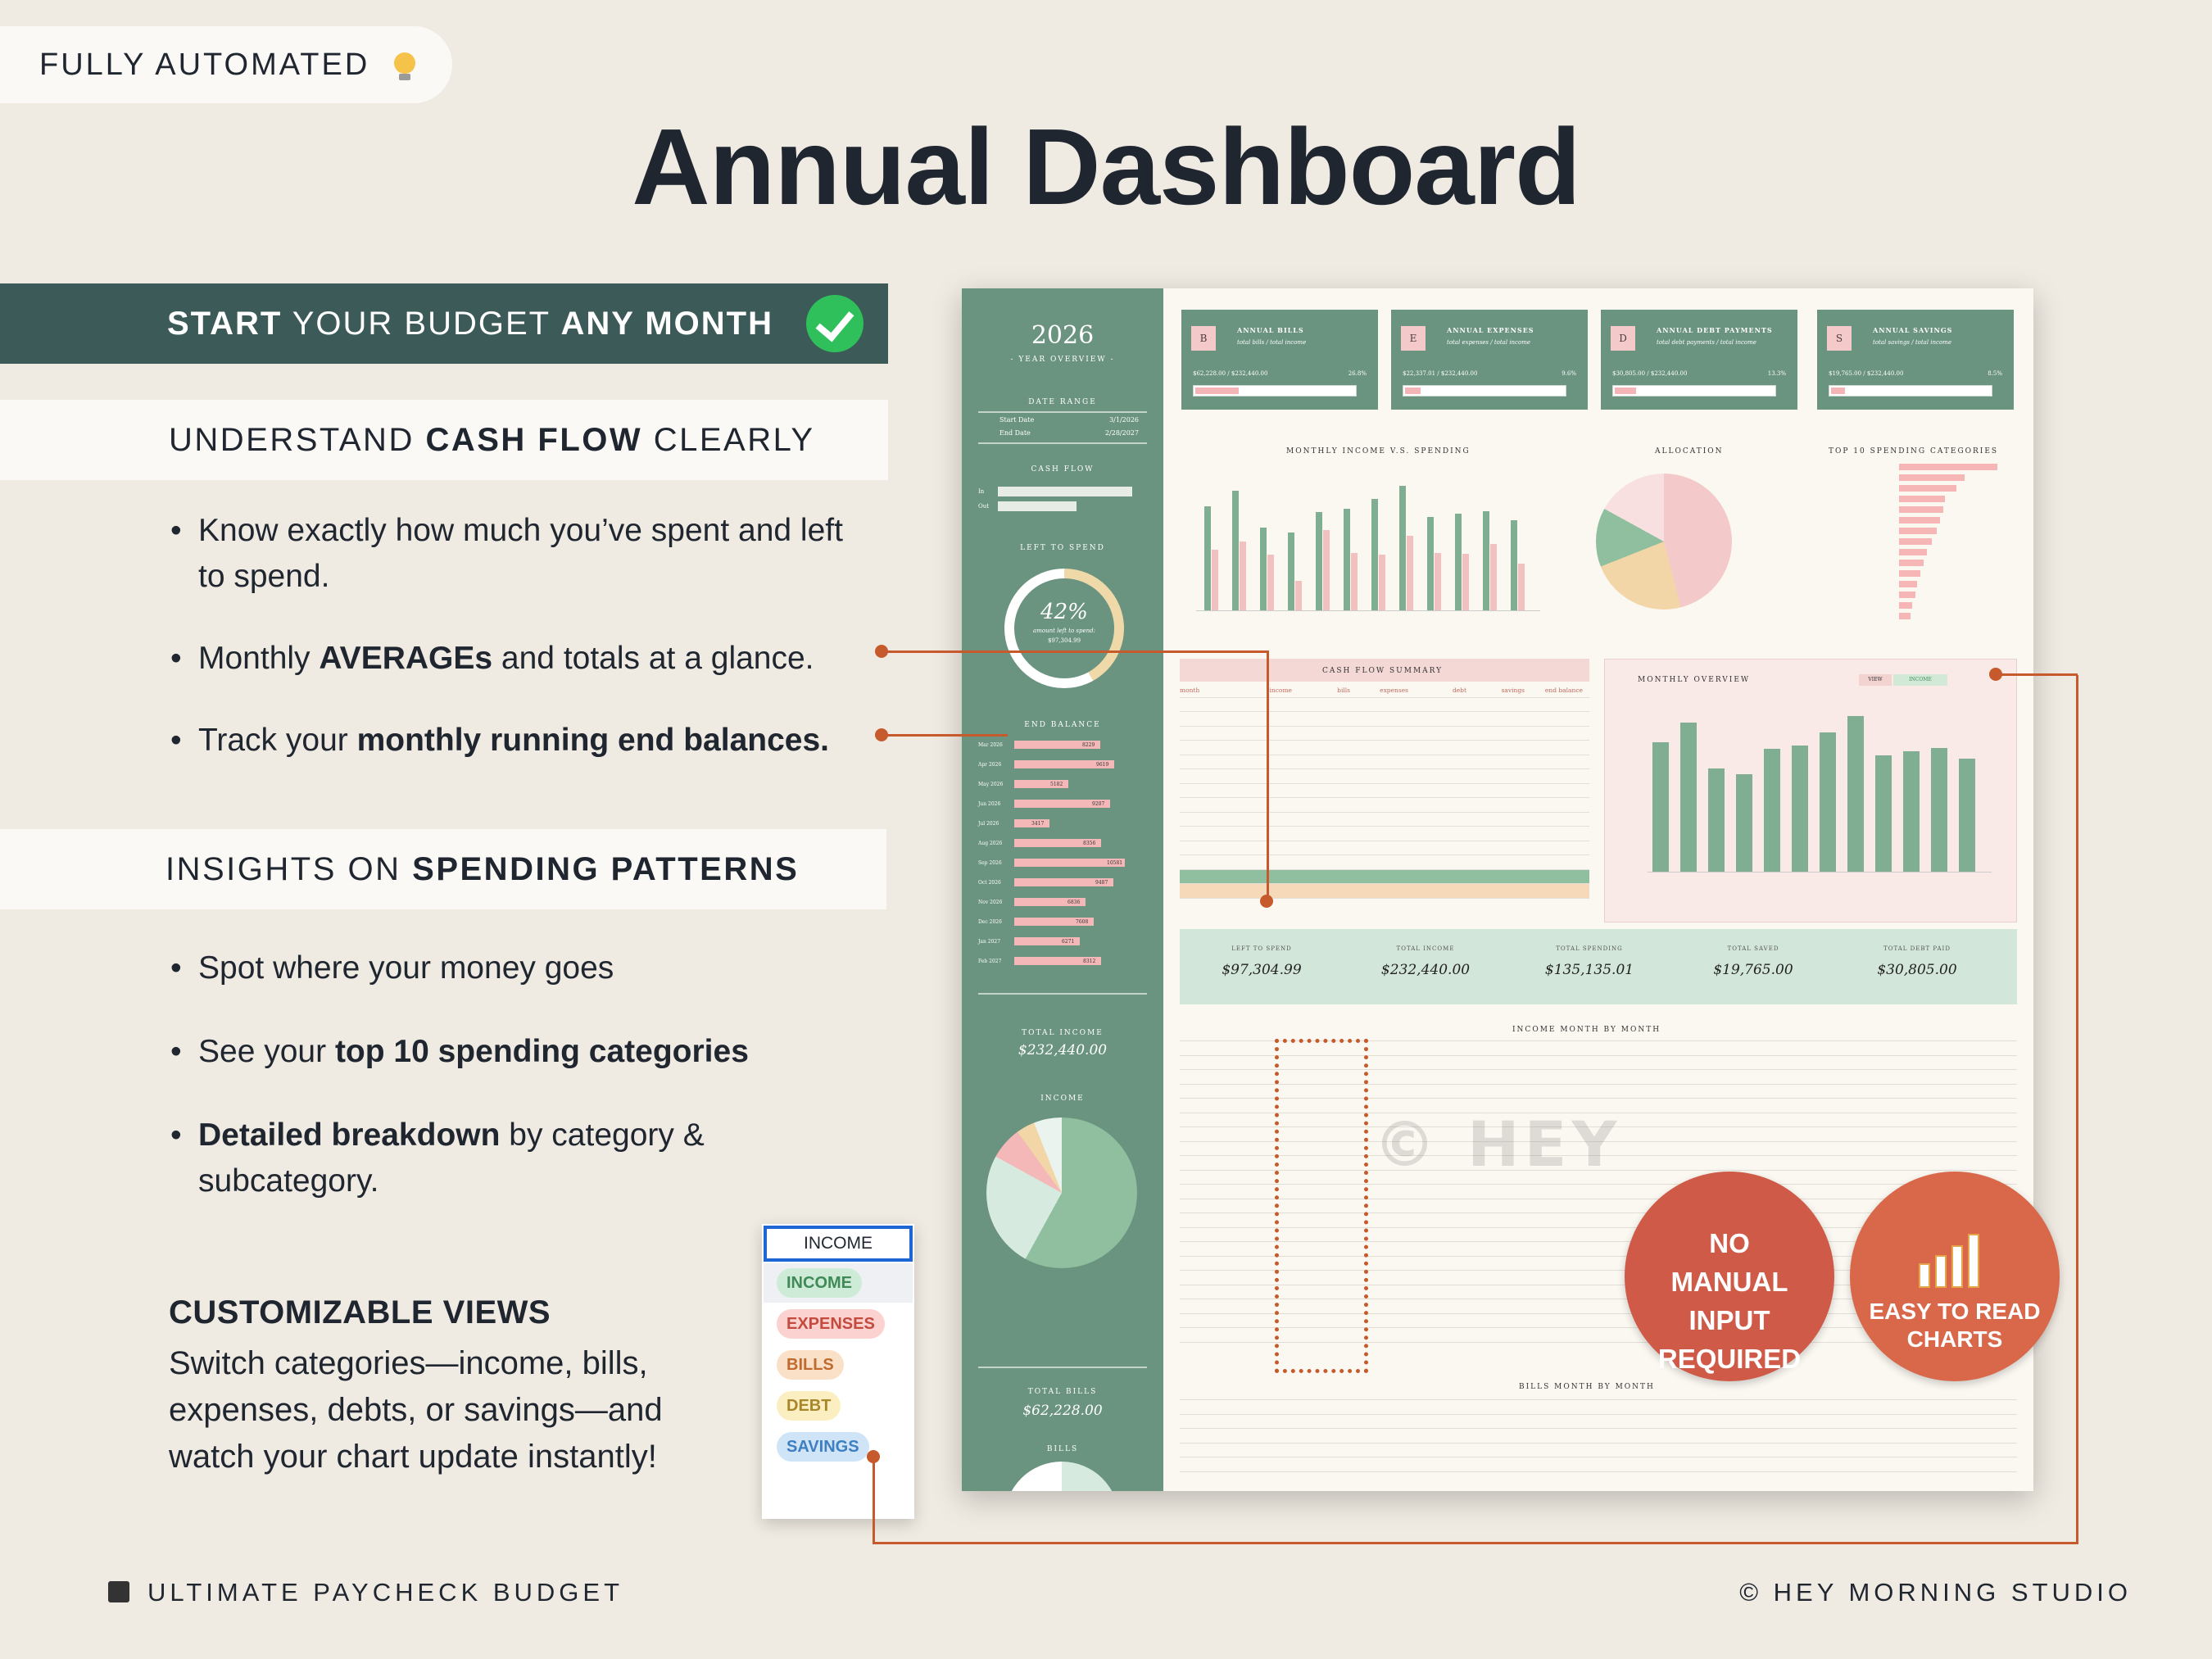  What do you see at coordinates (1413, 338) in the screenshot?
I see `kpi-icon: E` at bounding box center [1413, 338].